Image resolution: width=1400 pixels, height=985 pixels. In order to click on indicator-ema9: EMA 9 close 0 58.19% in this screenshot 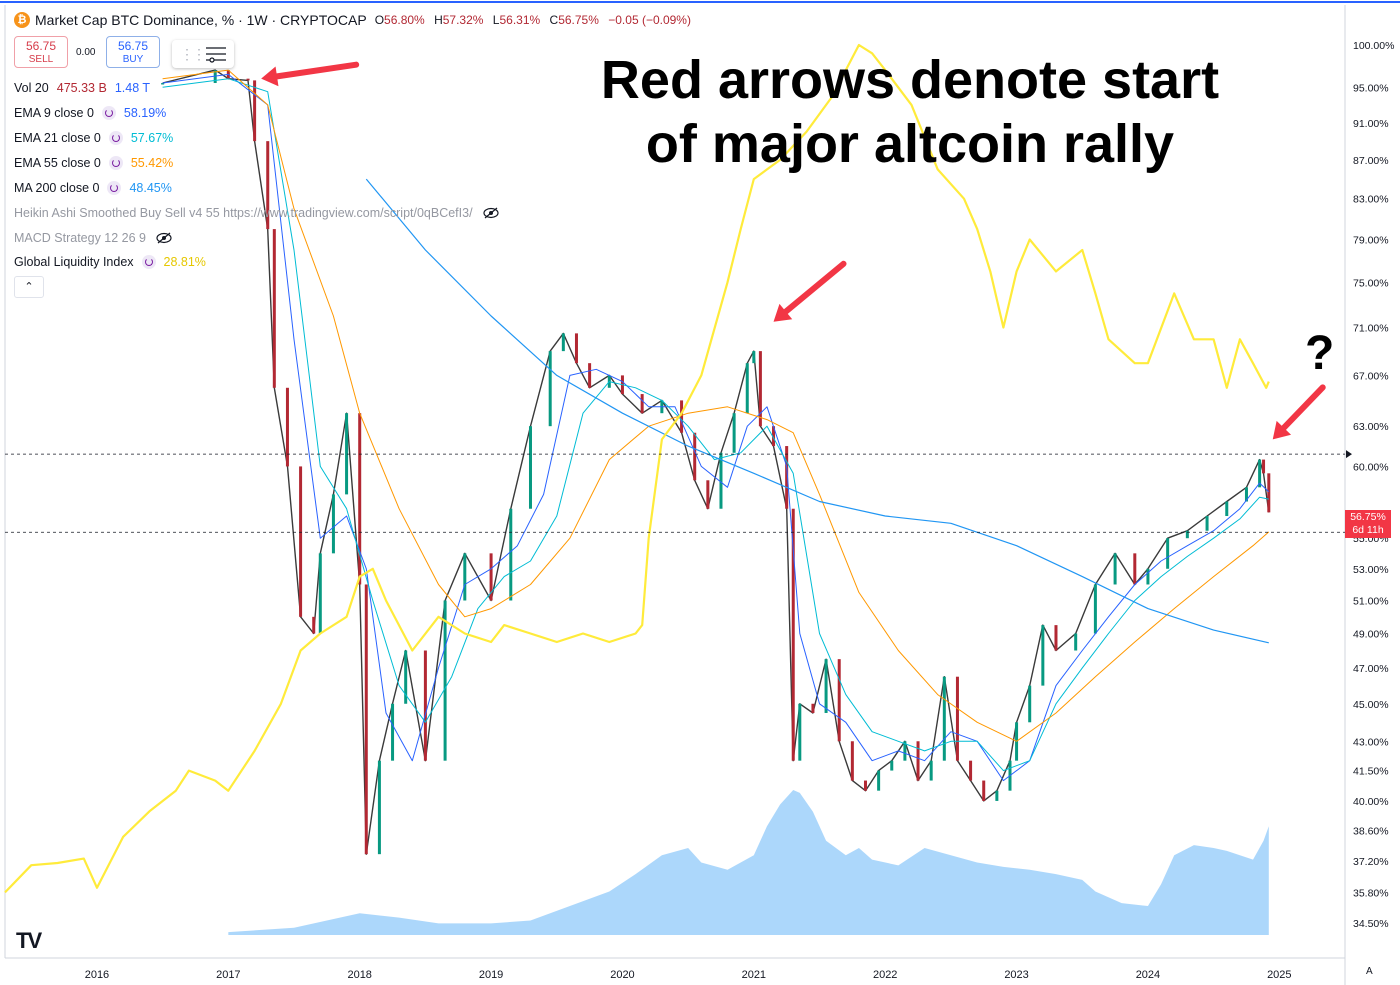, I will do `click(90, 113)`.